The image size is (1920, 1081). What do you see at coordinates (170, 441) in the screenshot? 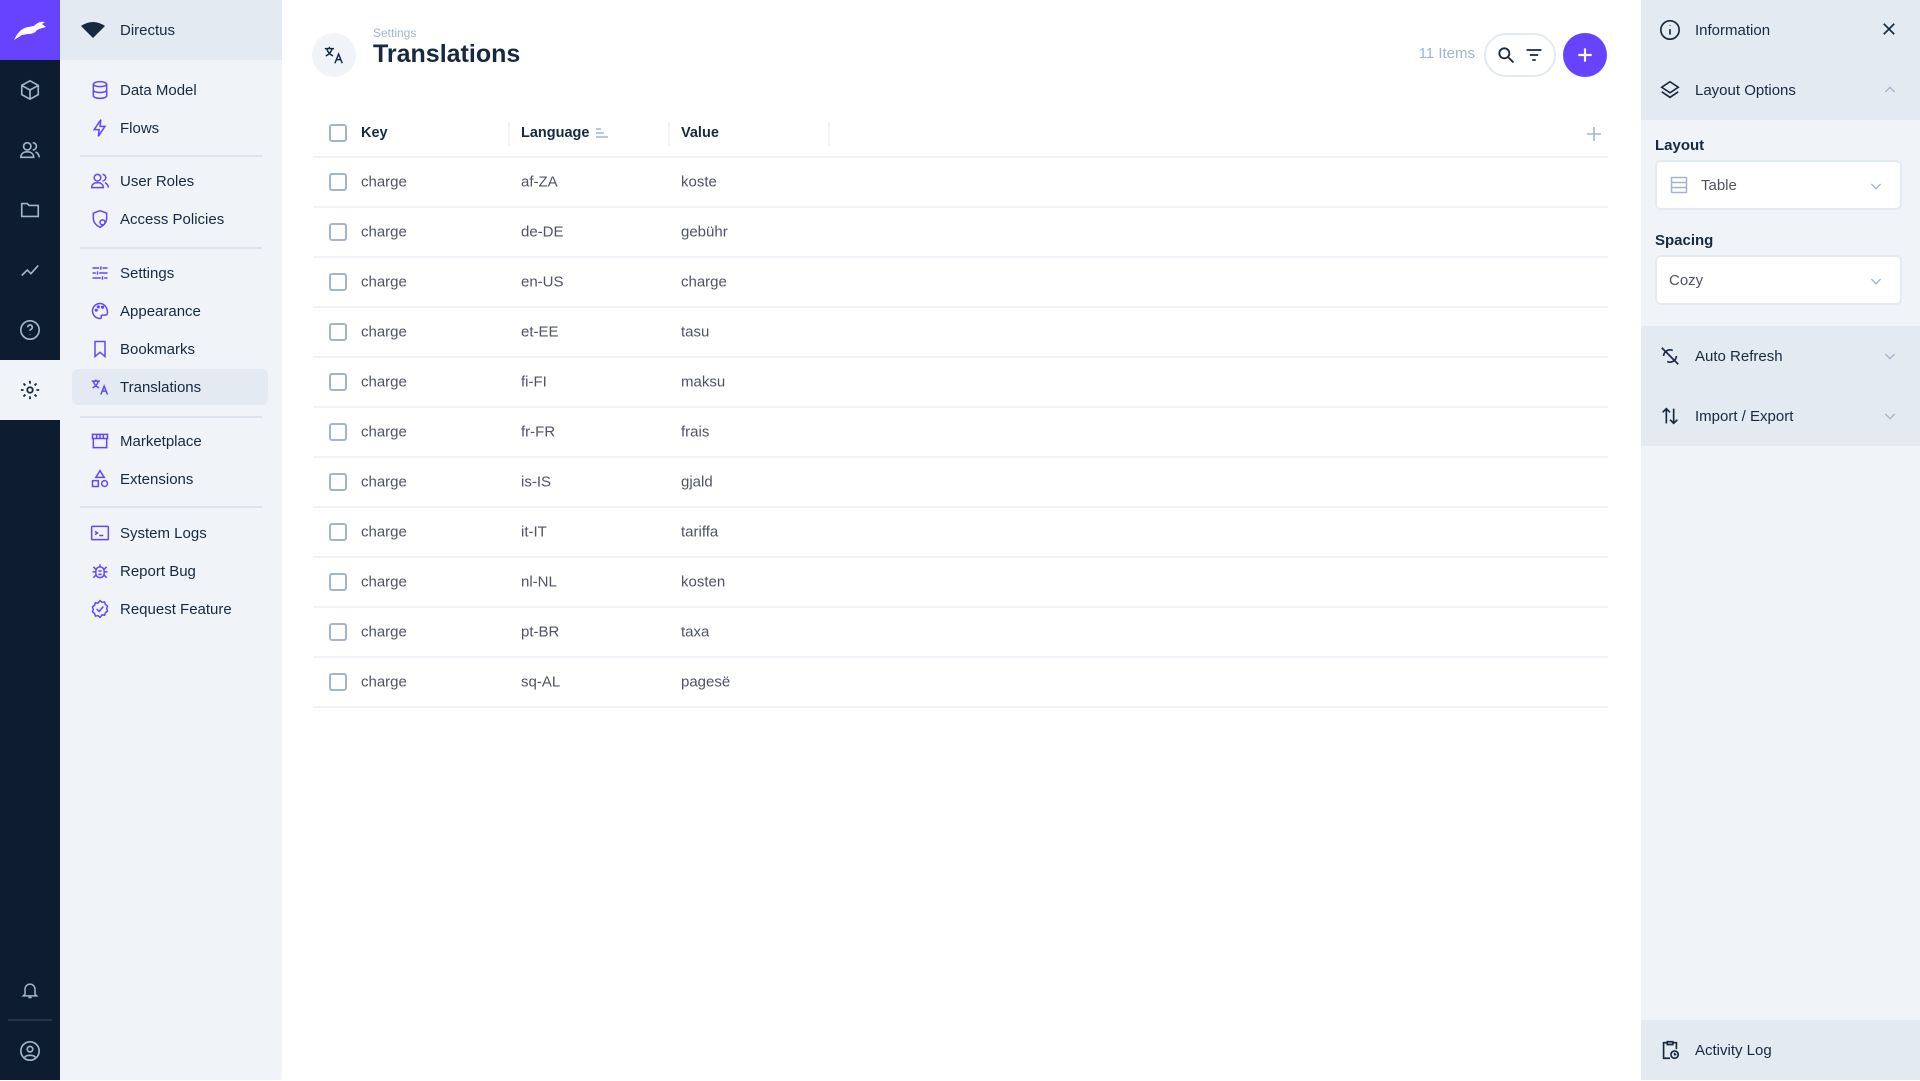
I see `nav-item-marketplace: Marketplace` at bounding box center [170, 441].